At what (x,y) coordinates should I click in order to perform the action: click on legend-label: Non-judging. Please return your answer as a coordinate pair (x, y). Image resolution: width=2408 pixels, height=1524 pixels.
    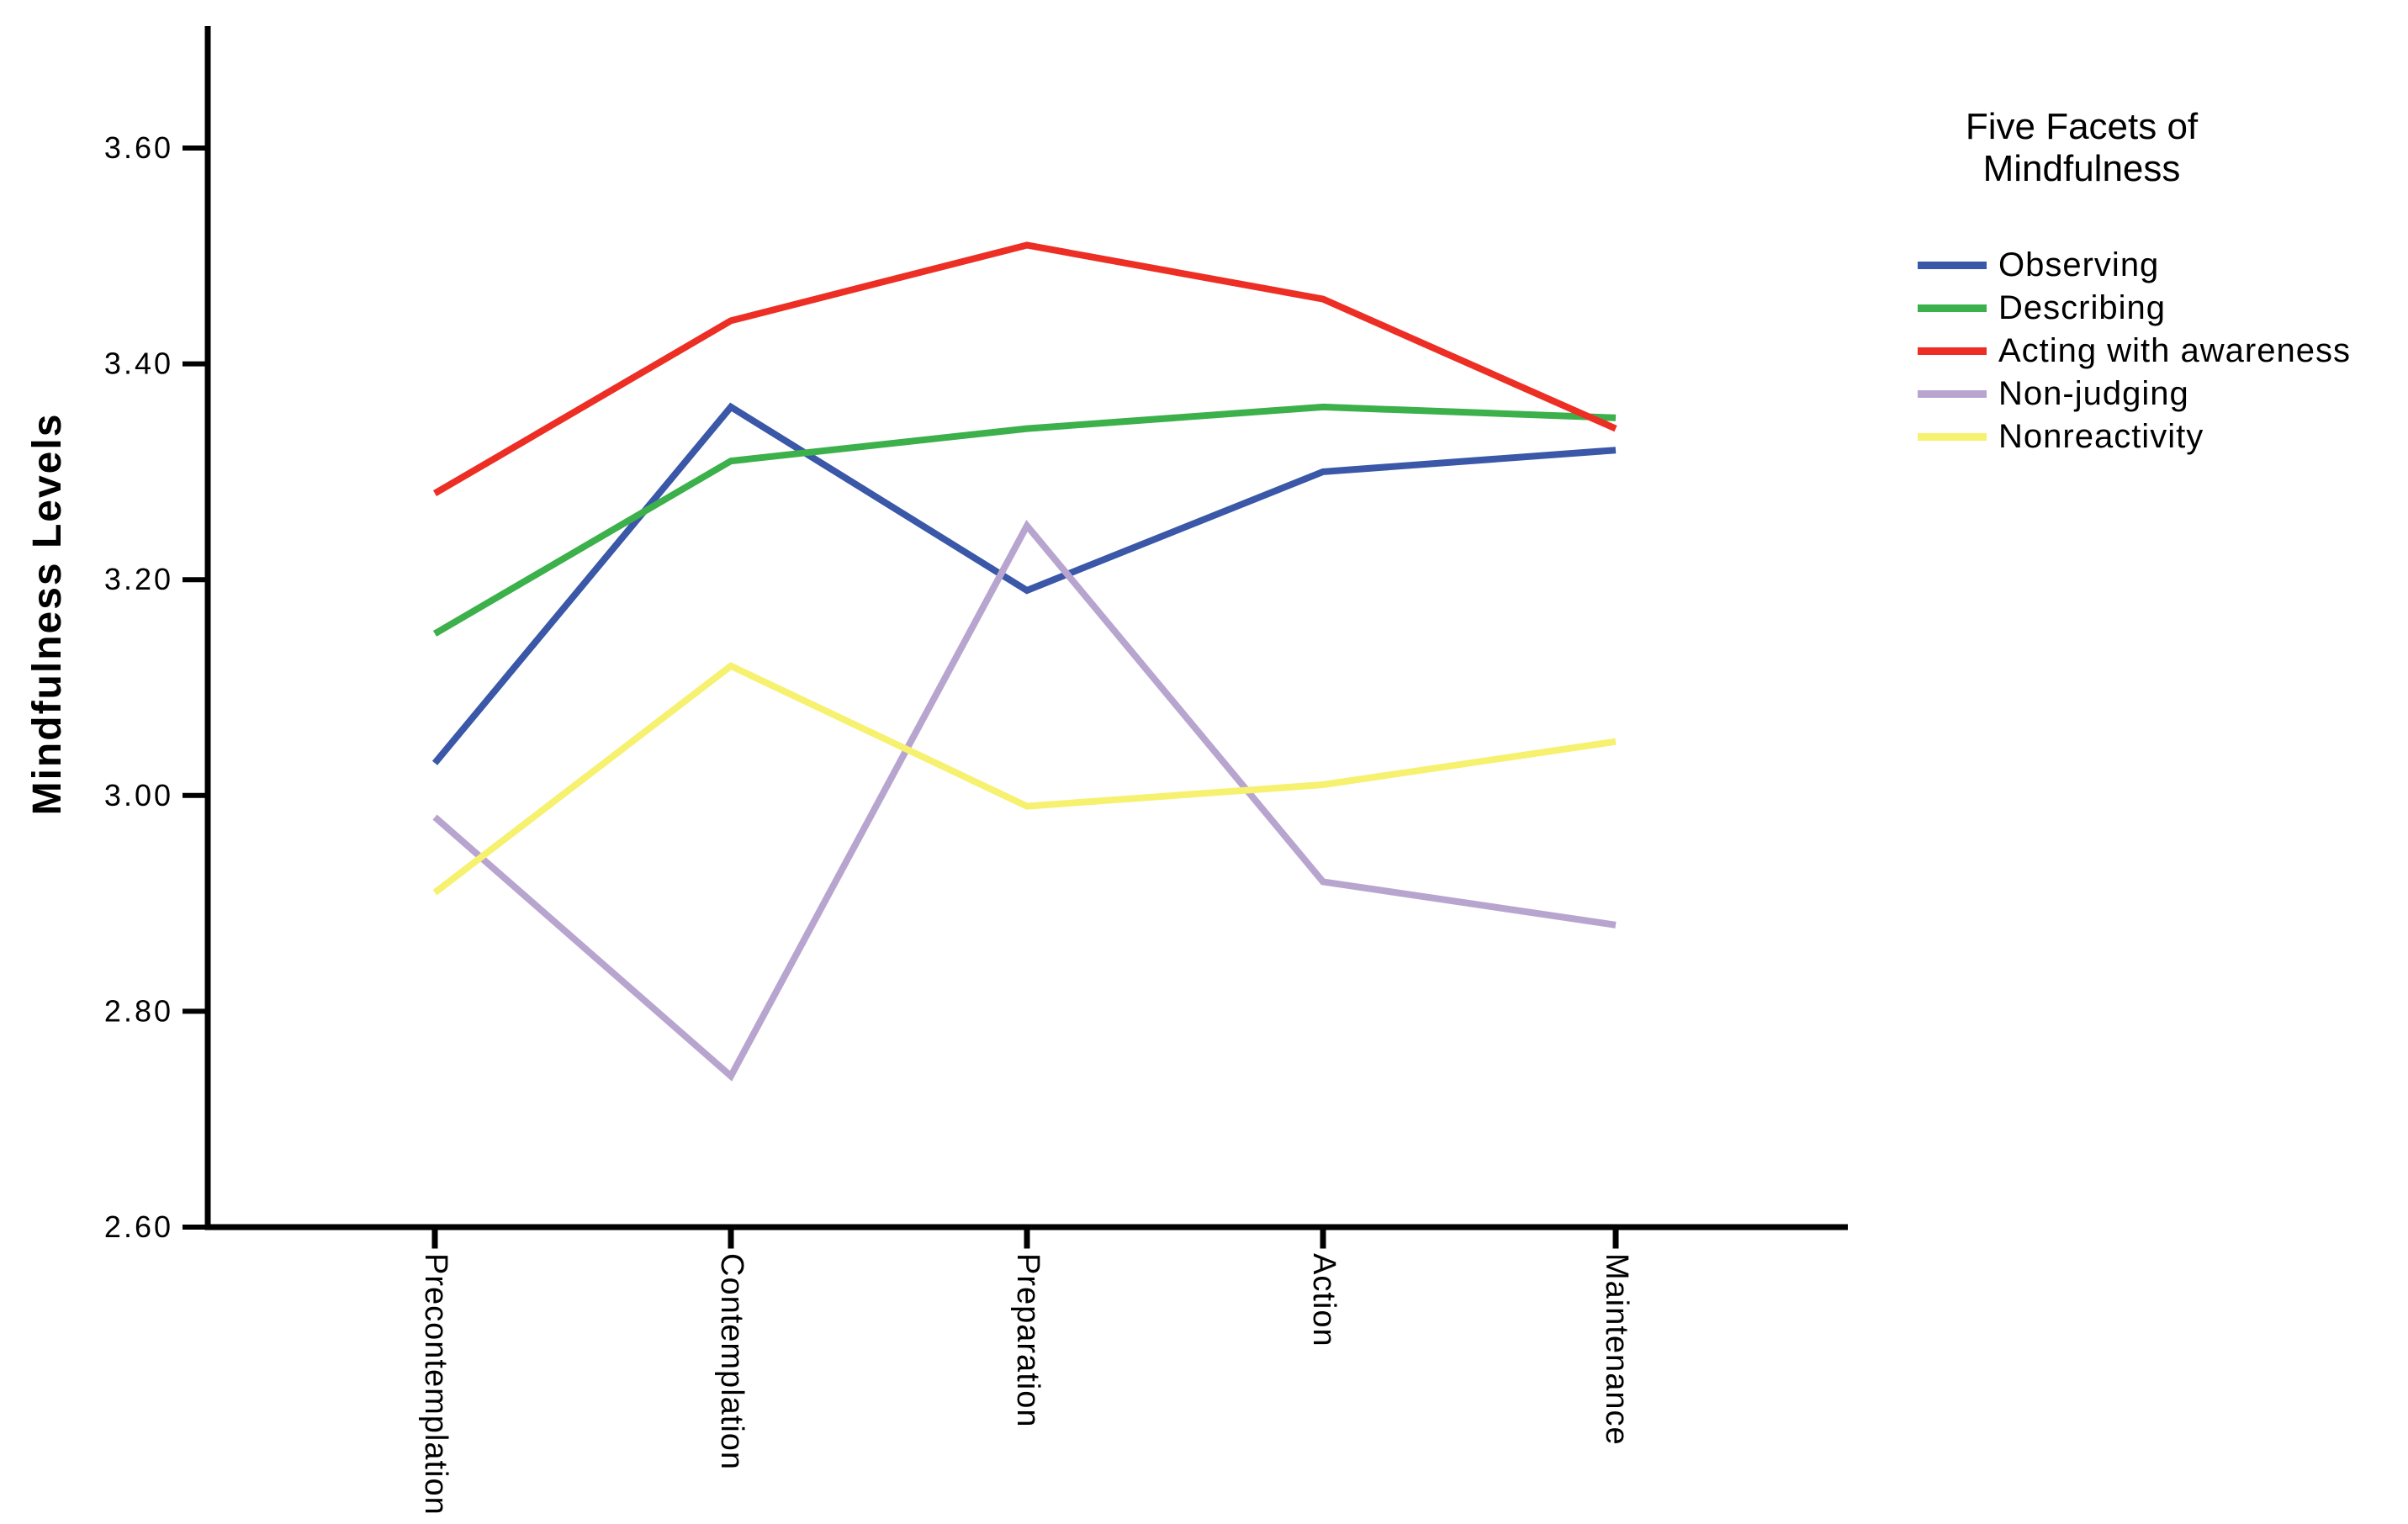
    Looking at the image, I should click on (2093, 393).